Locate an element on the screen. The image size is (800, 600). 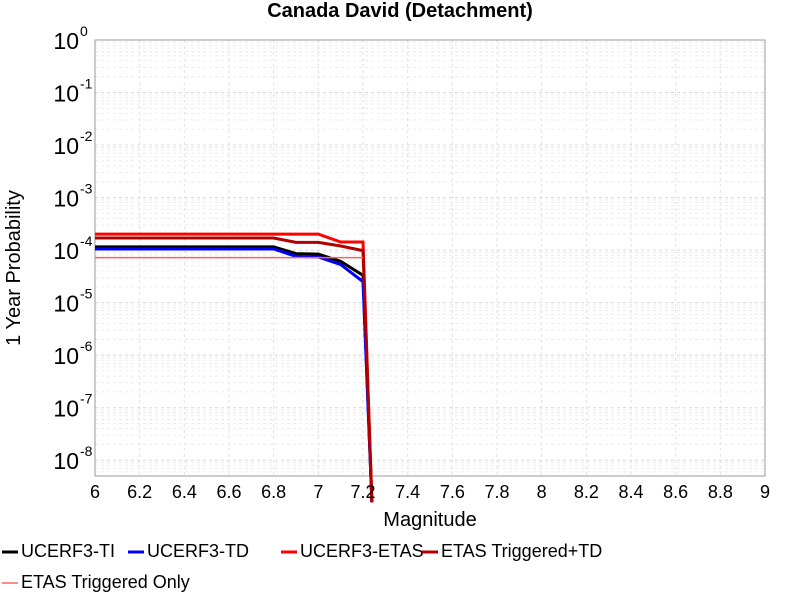
y-tick-exponent: -5 is located at coordinates (86, 294).